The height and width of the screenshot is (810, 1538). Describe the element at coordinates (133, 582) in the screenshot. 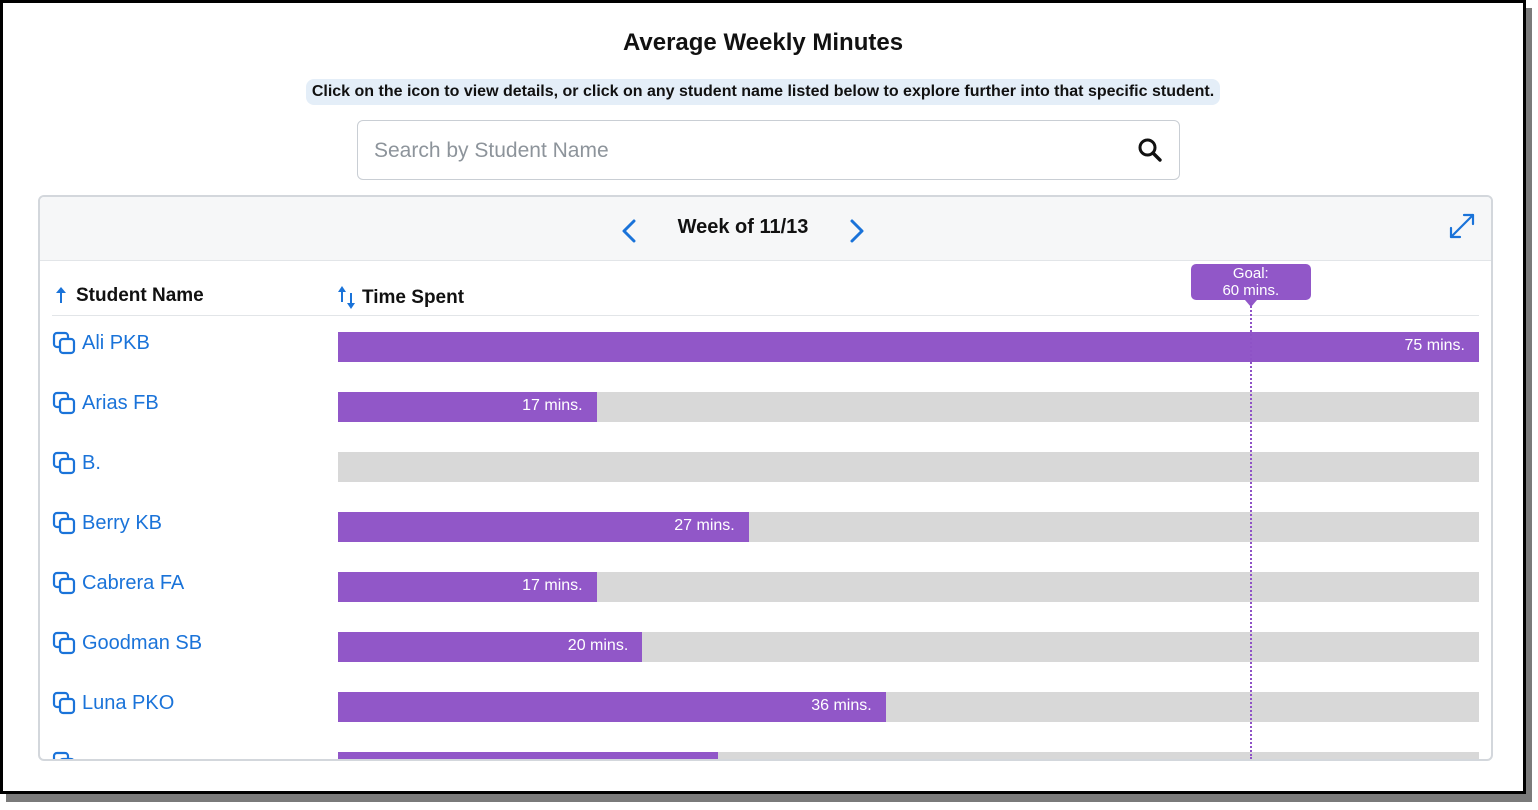

I see `student-name: Cabrera FA` at that location.